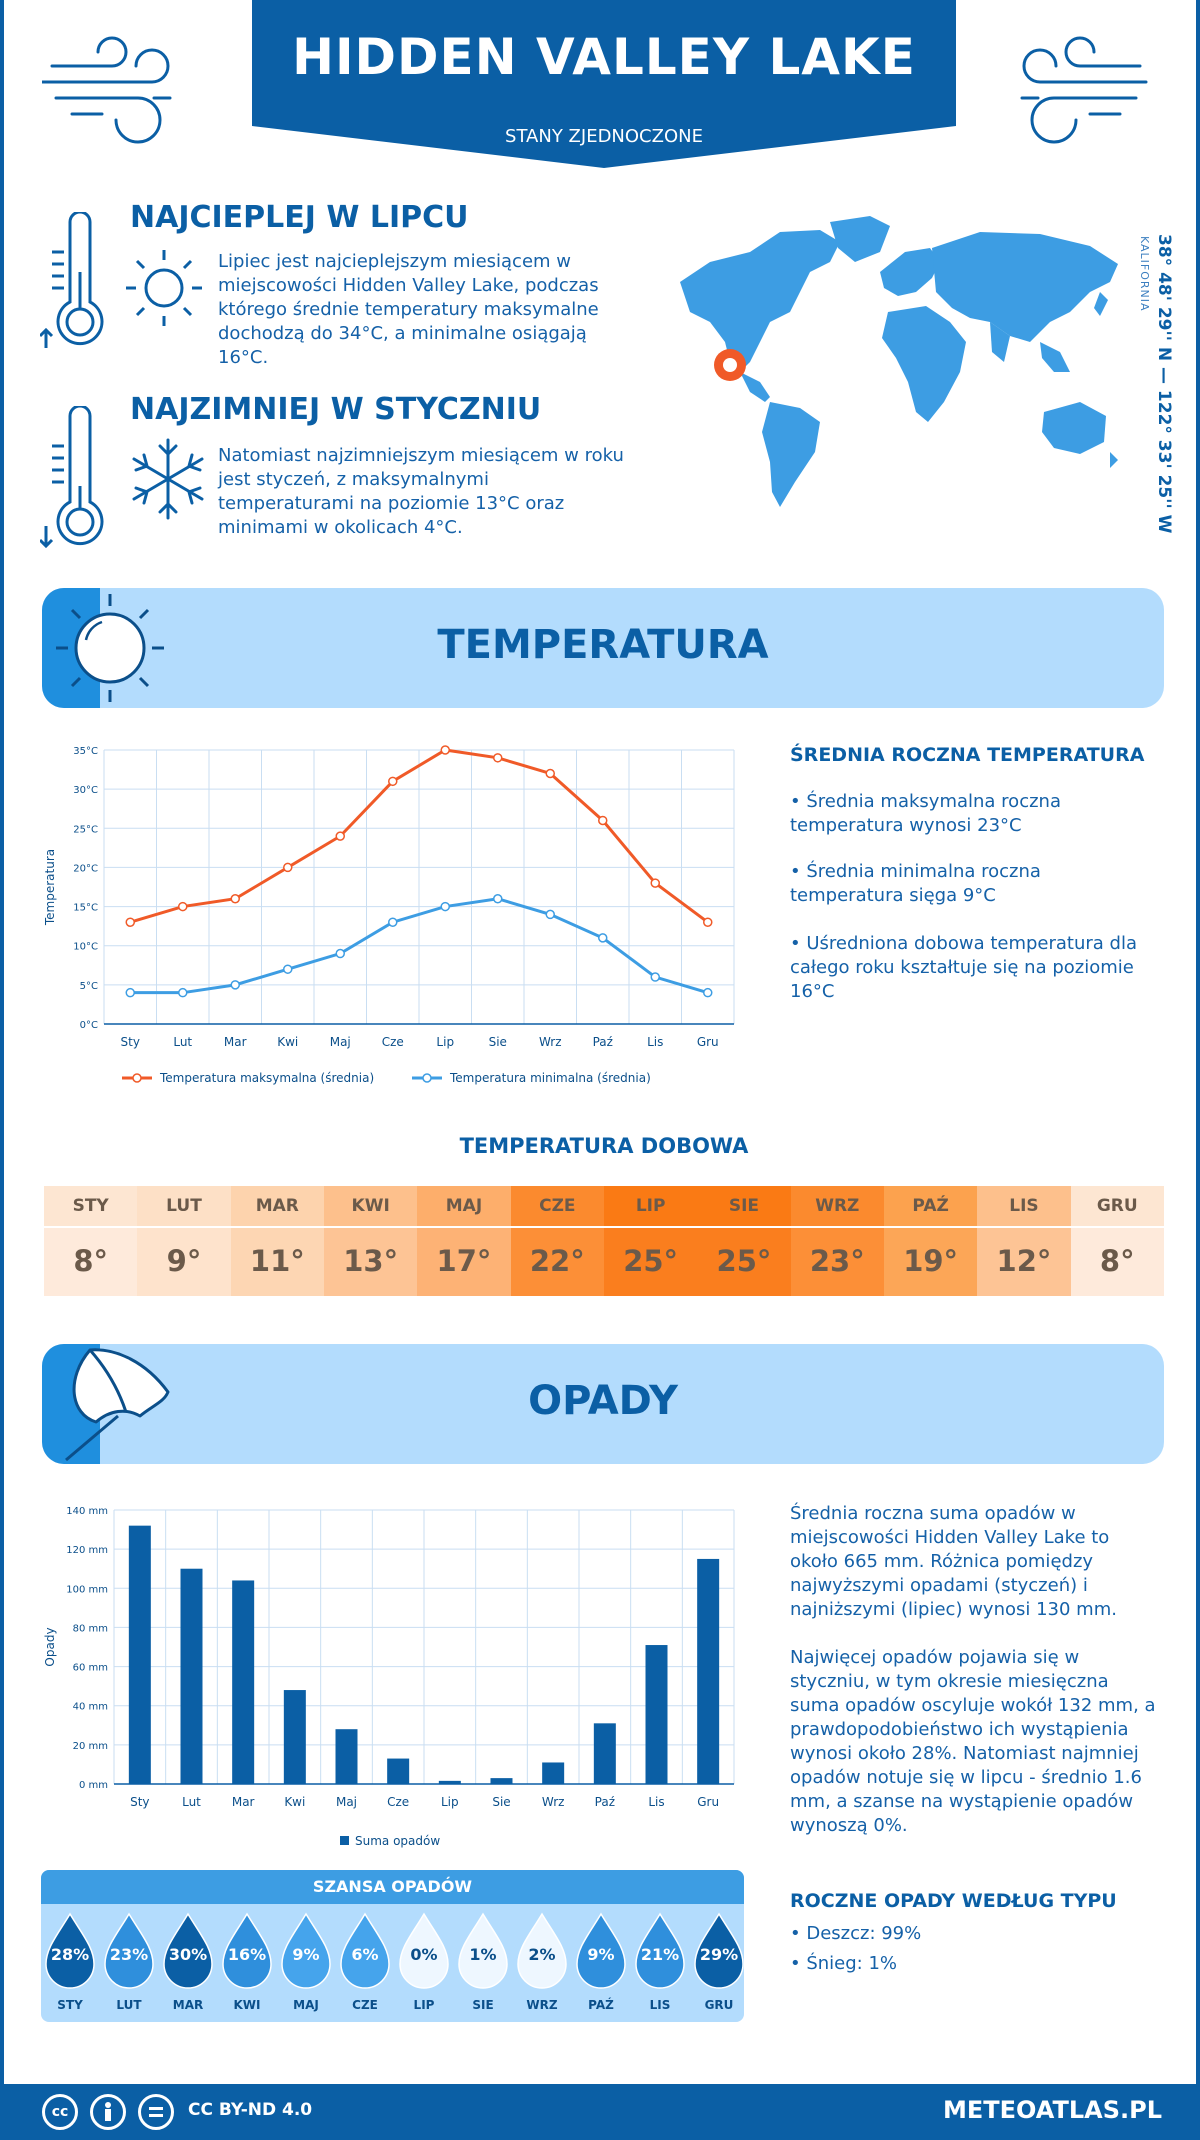 This screenshot has width=1200, height=2140. What do you see at coordinates (603, 645) in the screenshot?
I see `temperature-title: TEMPERATURA` at bounding box center [603, 645].